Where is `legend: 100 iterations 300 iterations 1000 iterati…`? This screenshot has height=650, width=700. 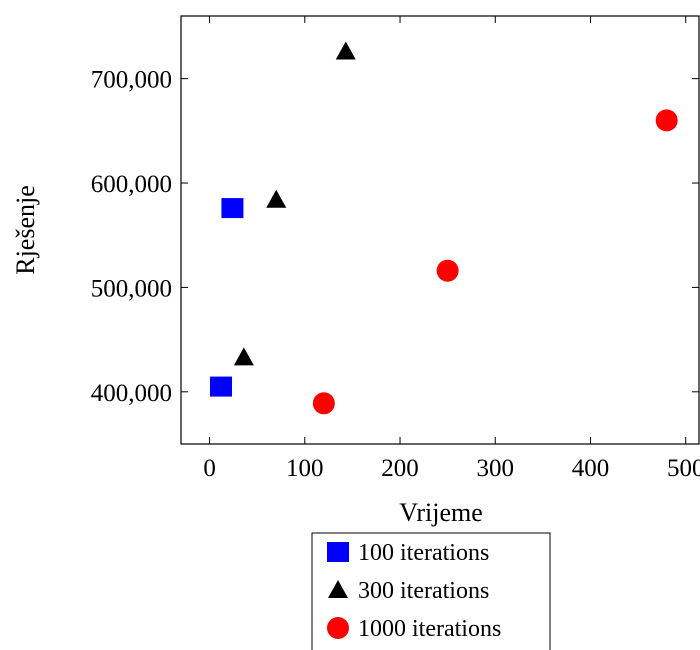 legend: 100 iterations 300 iterations 1000 iterati… is located at coordinates (431, 591).